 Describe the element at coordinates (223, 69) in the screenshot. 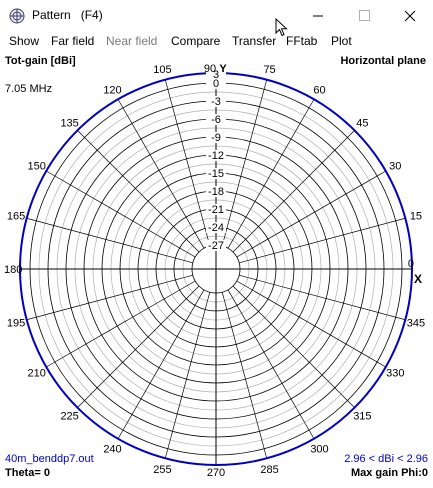

I see `y-axis-label: Y` at that location.